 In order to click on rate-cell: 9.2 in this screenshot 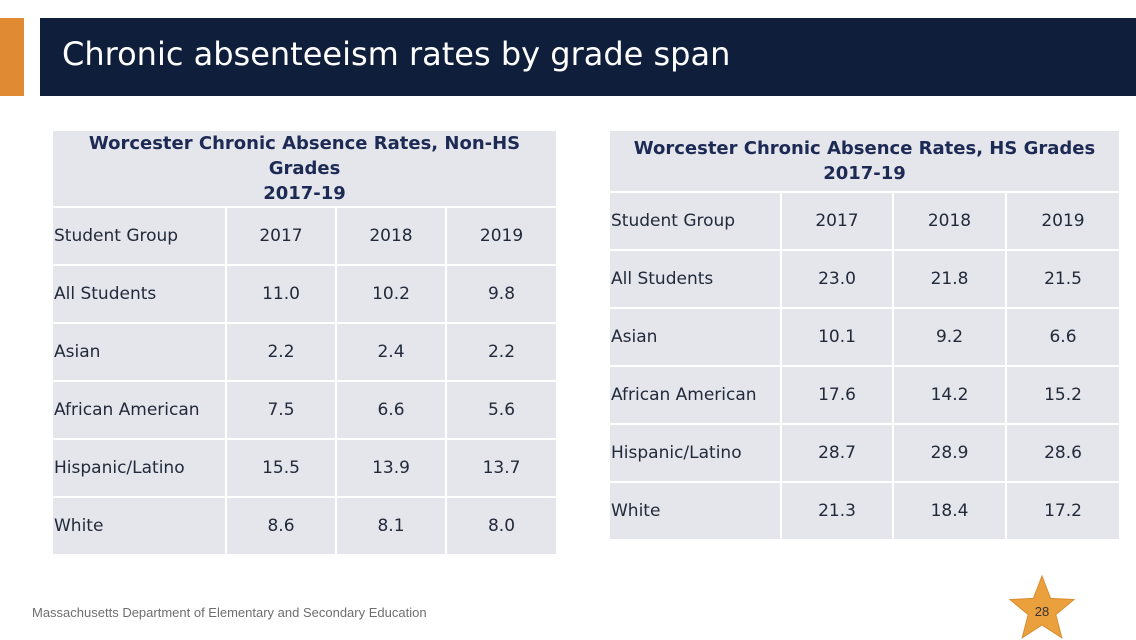, I will do `click(950, 337)`.